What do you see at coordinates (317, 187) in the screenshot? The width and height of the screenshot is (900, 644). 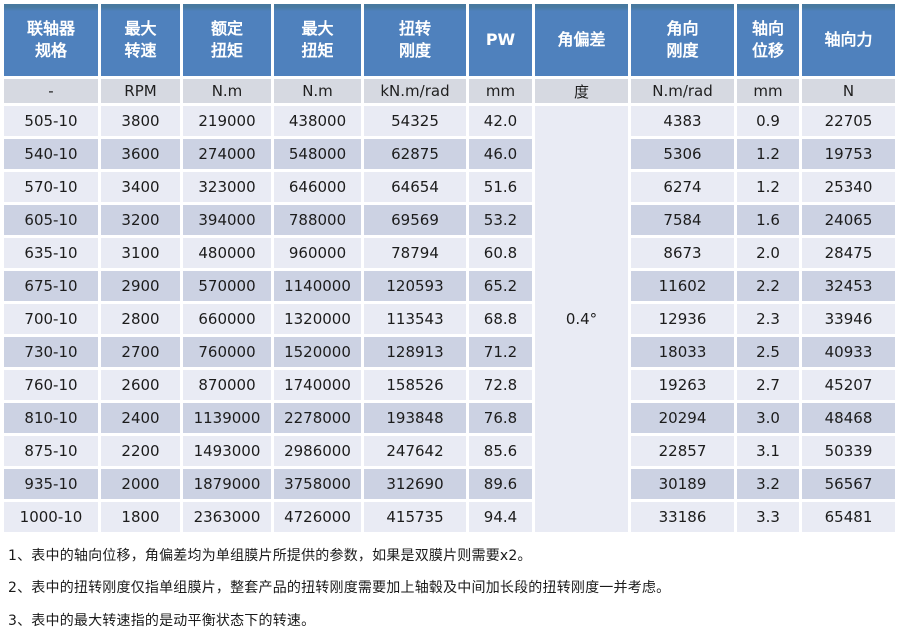 I see `table-cell: 646000` at bounding box center [317, 187].